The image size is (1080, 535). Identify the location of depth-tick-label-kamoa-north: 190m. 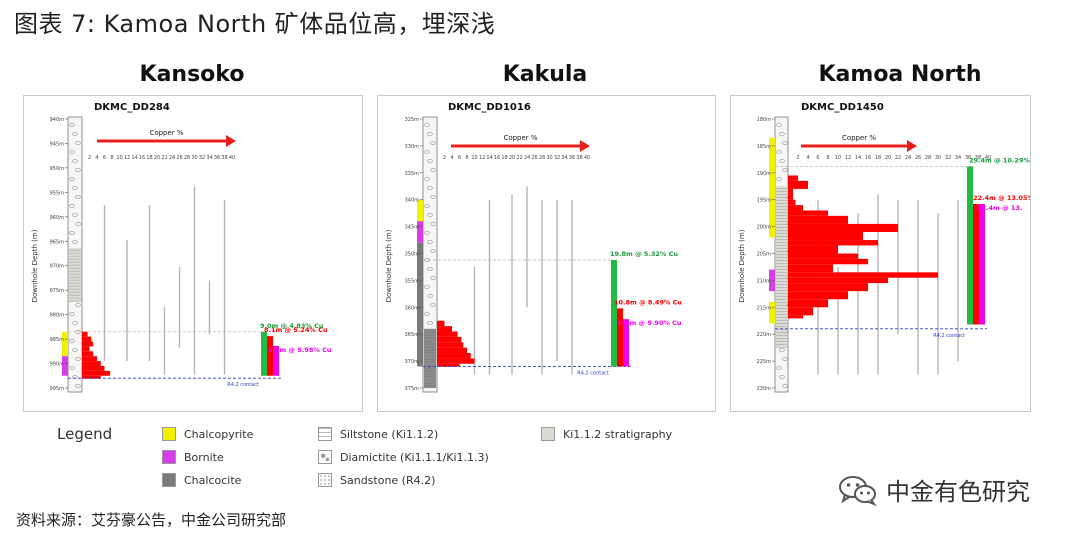
(764, 174).